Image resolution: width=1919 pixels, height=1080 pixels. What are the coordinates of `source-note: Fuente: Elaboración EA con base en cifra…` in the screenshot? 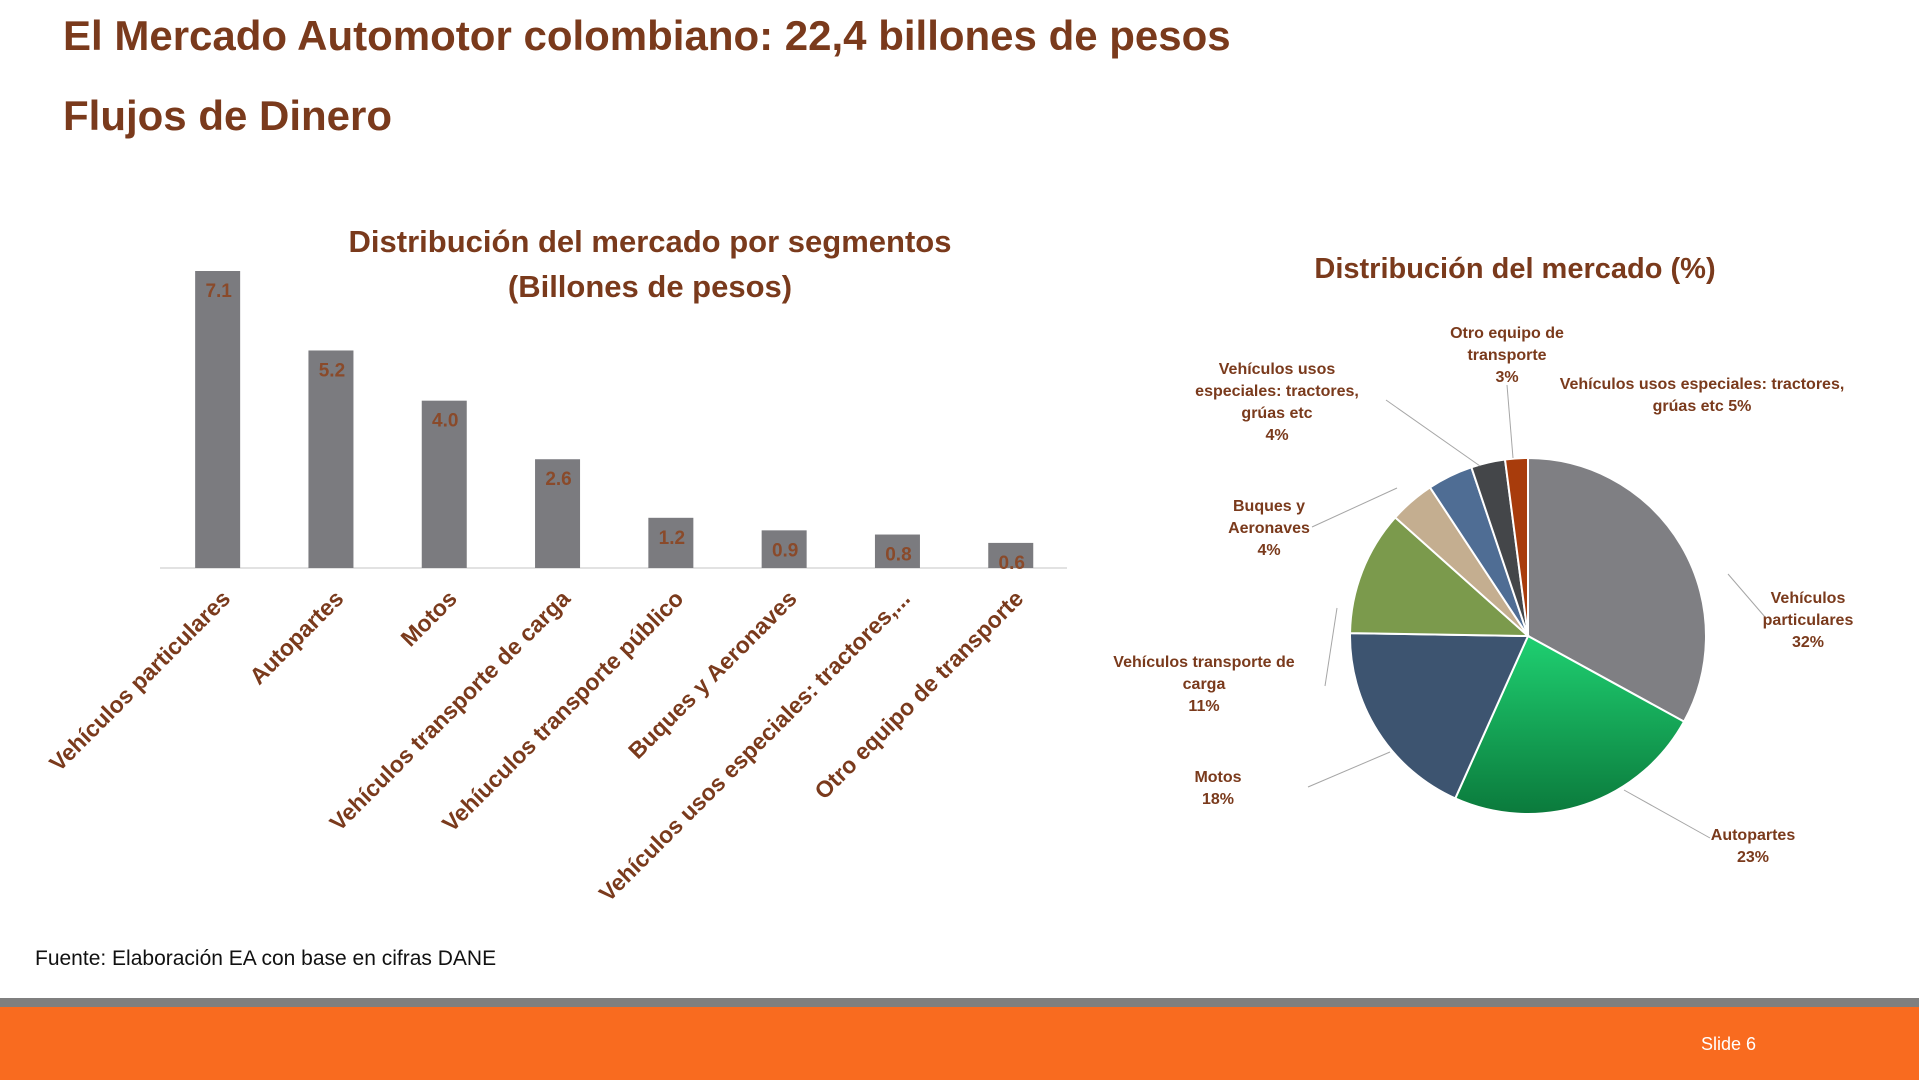 It's located at (266, 958).